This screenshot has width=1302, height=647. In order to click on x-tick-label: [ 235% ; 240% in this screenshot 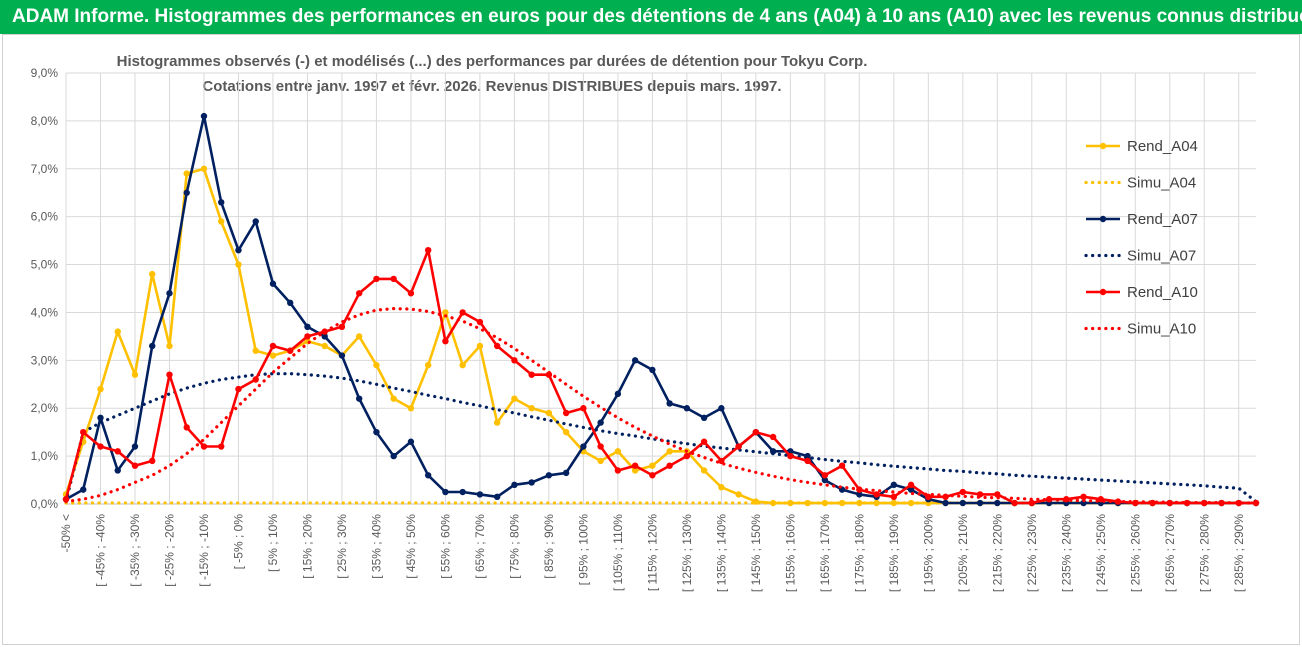, I will do `click(1066, 553)`.